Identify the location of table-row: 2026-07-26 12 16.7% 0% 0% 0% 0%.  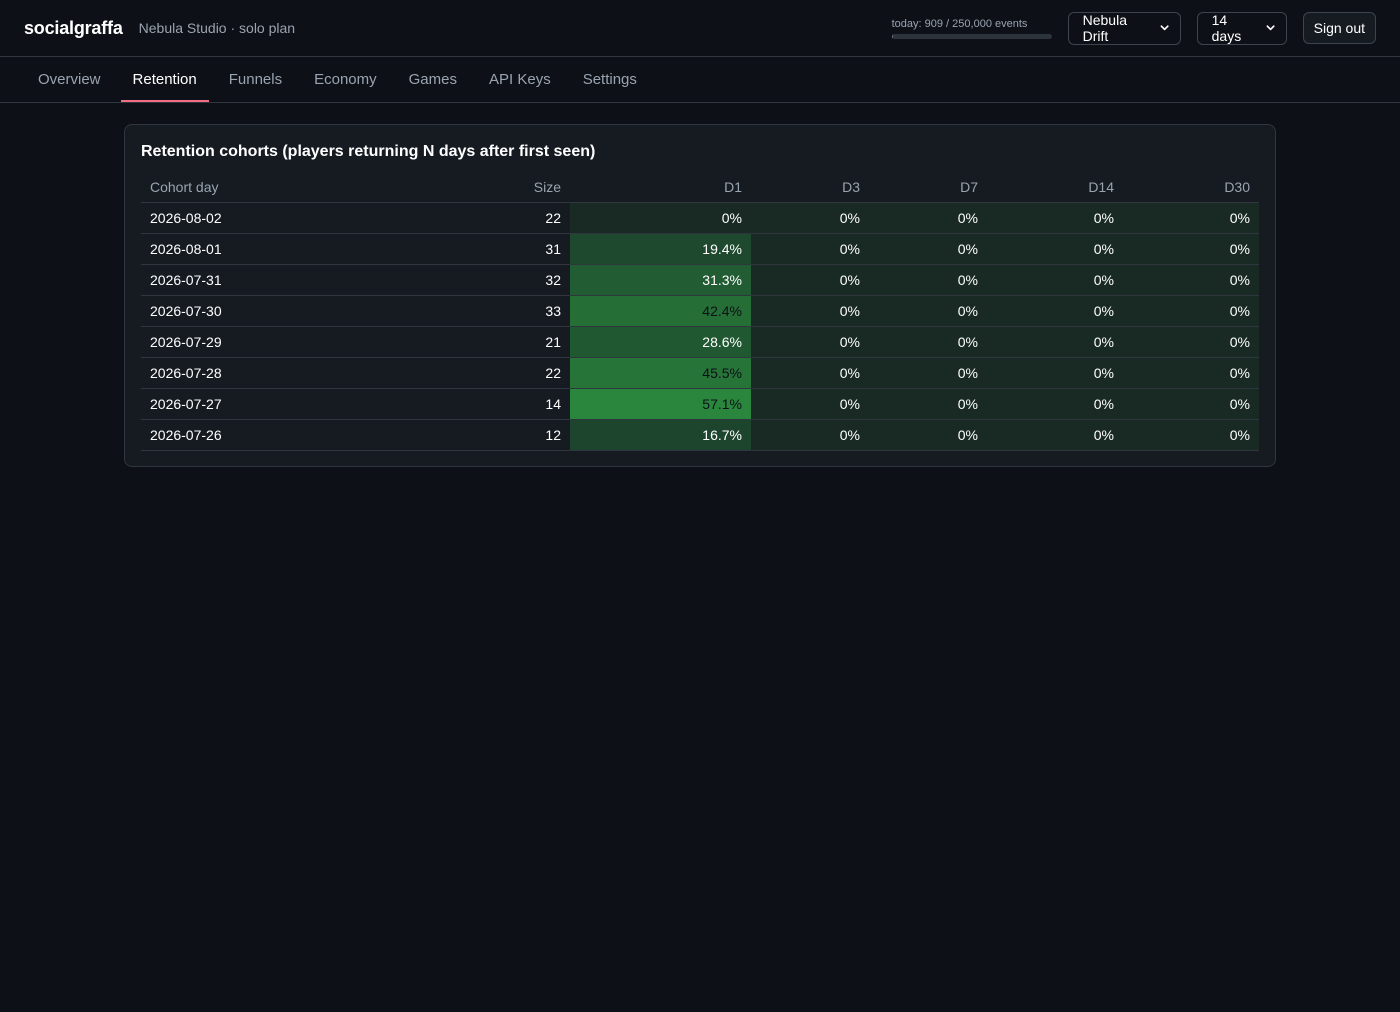
(700, 435).